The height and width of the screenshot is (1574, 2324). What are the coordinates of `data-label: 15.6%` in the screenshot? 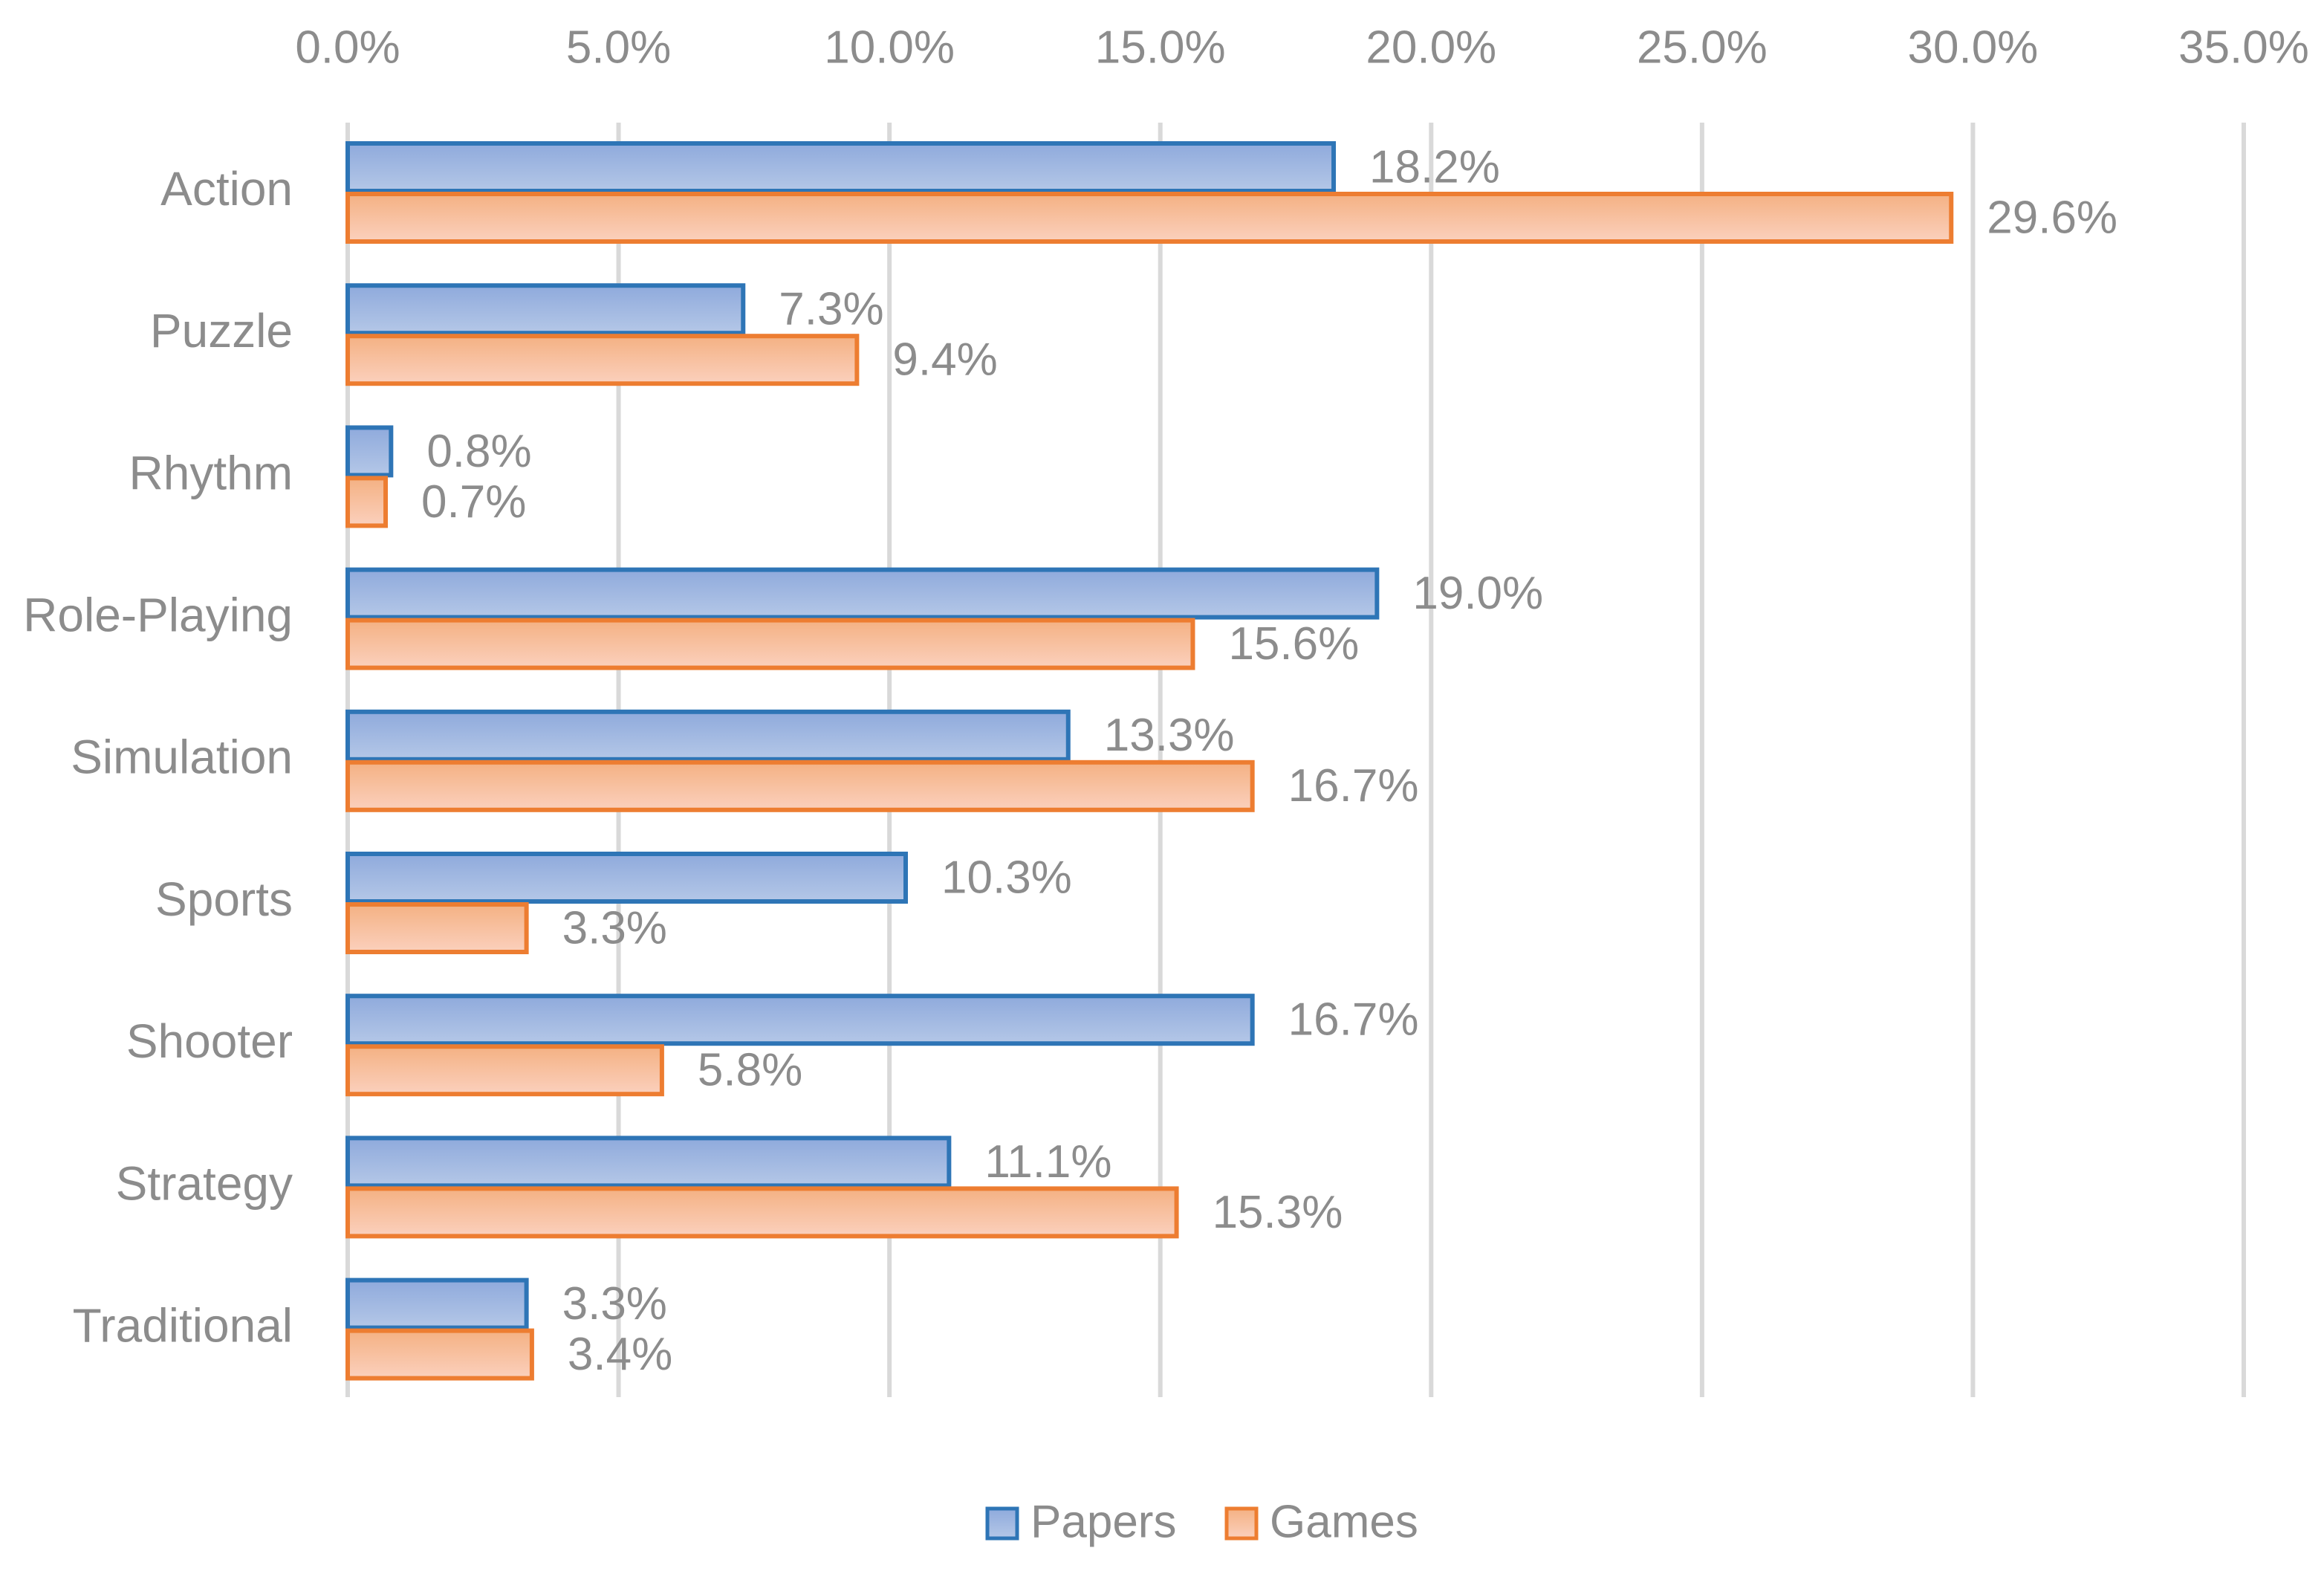 It's located at (1293, 644).